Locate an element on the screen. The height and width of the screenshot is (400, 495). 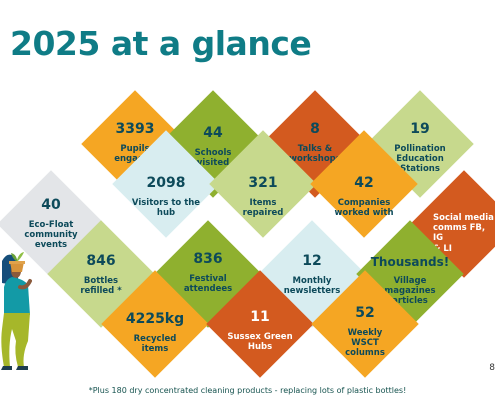
stat-text: 11 Sussex Green Hubs is located at coordinates (260, 331).